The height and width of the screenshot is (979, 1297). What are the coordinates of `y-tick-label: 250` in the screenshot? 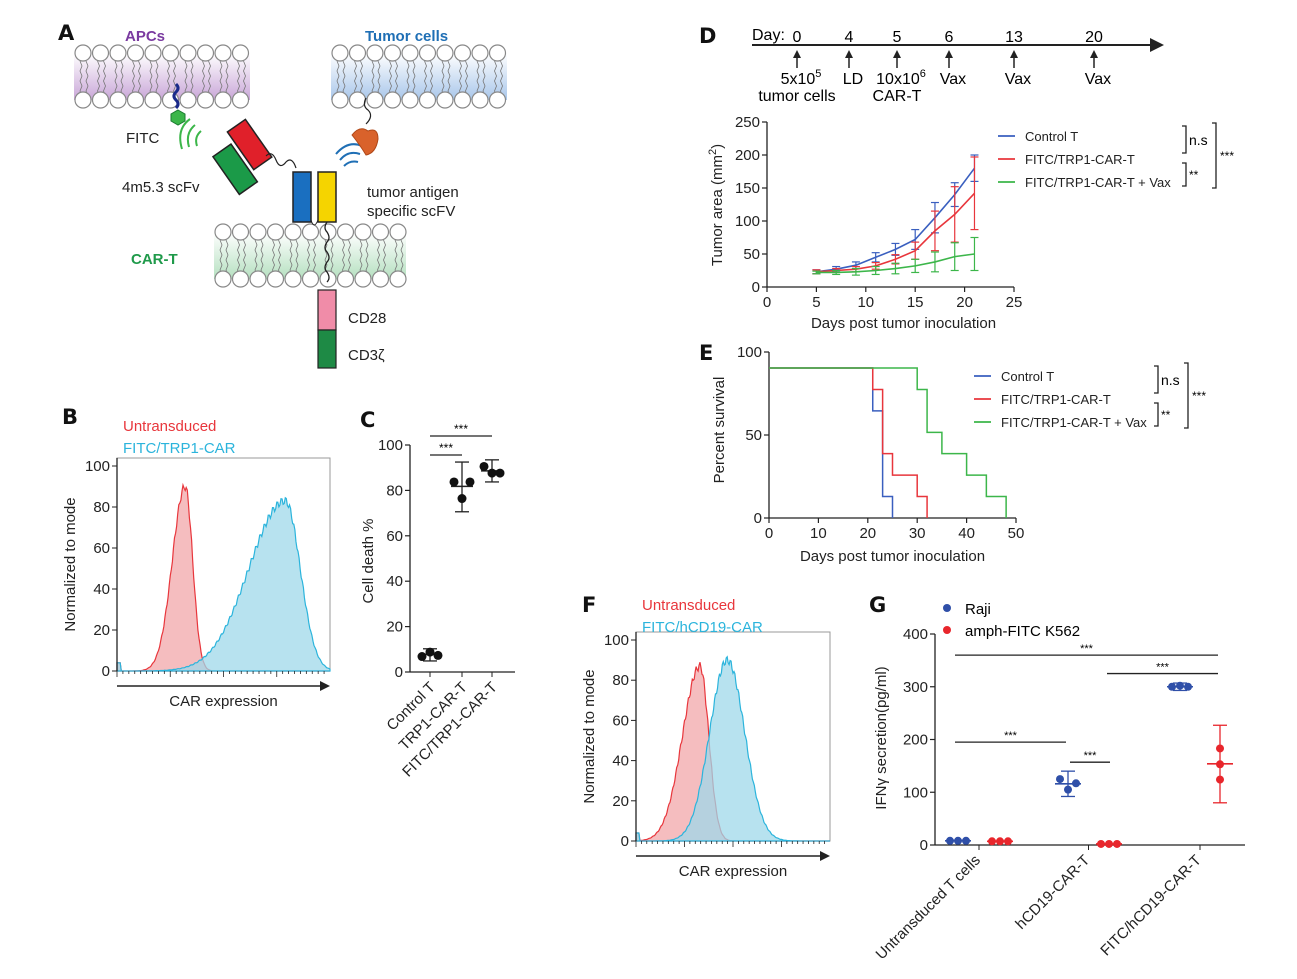 It's located at (747, 122).